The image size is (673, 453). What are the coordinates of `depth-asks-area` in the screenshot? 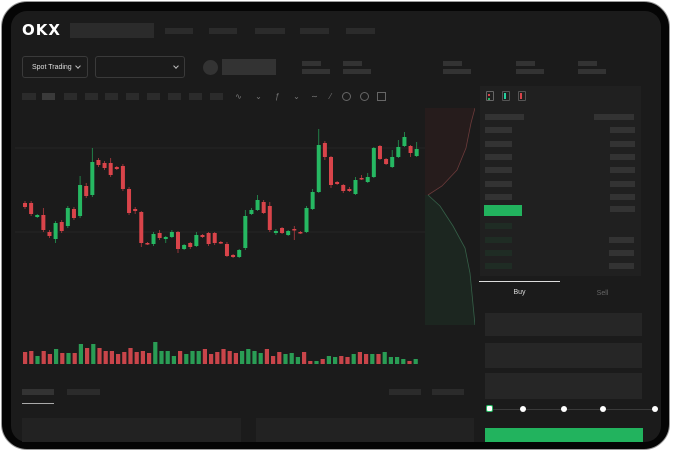 It's located at (450, 151).